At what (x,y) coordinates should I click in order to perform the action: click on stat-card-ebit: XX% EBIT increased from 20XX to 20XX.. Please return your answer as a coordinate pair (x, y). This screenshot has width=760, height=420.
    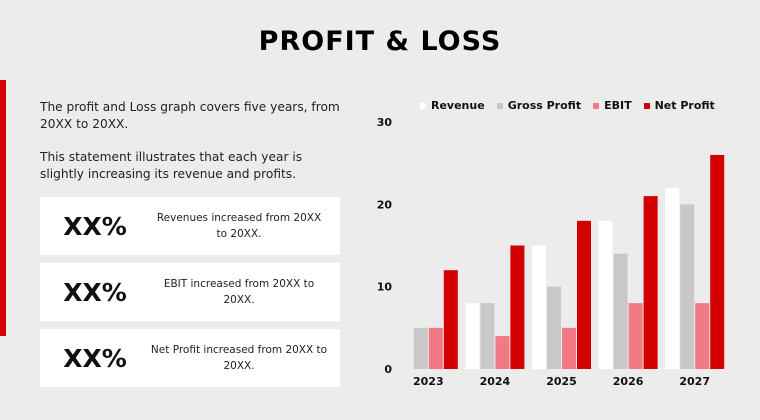
    Looking at the image, I should click on (190, 292).